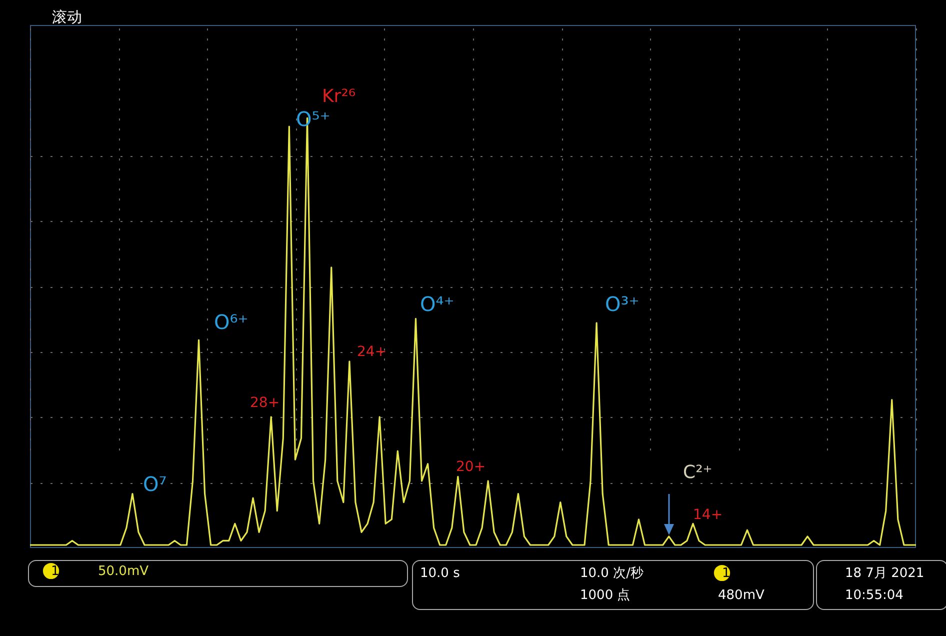 This screenshot has width=946, height=636. I want to click on annotation: 14+, so click(708, 515).